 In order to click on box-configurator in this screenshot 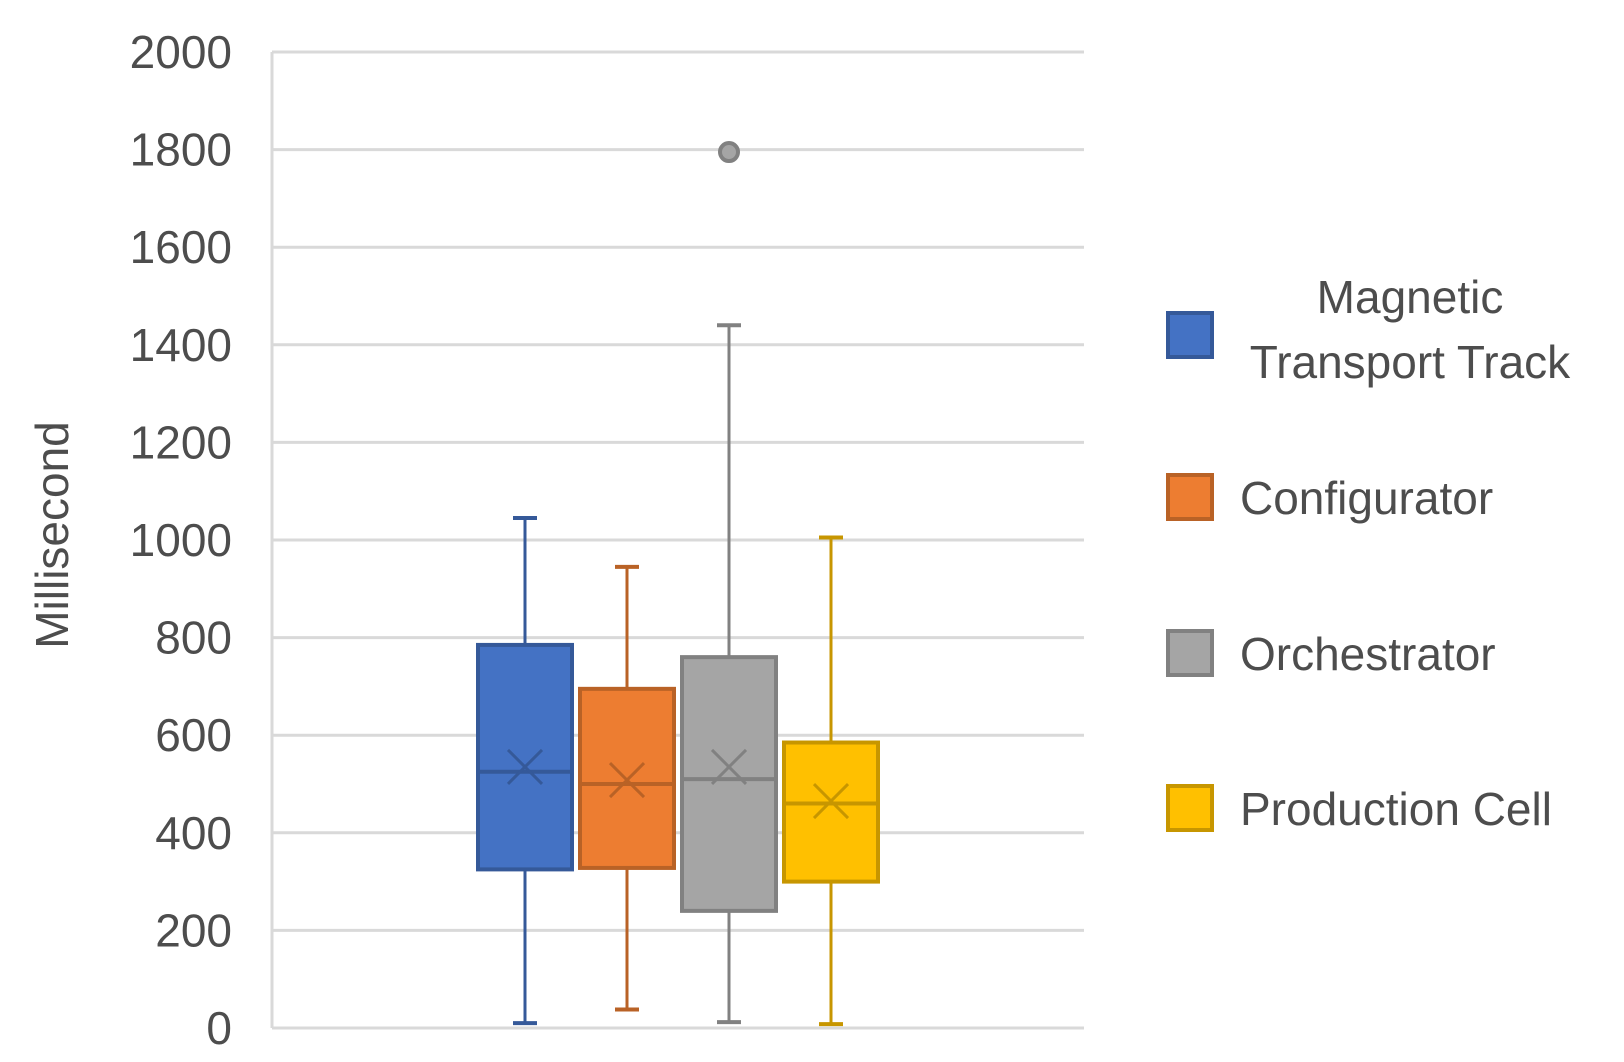, I will do `click(627, 788)`.